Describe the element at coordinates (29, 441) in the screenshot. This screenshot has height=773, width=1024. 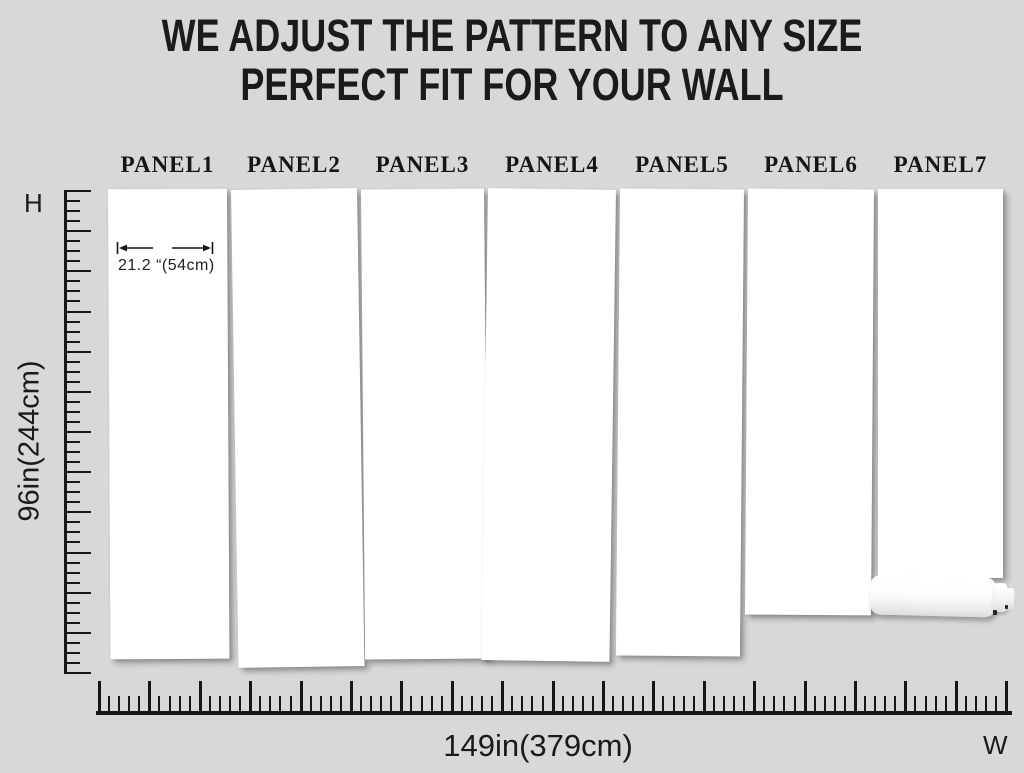
I see `height-ruler-label: 96in(244cm)` at that location.